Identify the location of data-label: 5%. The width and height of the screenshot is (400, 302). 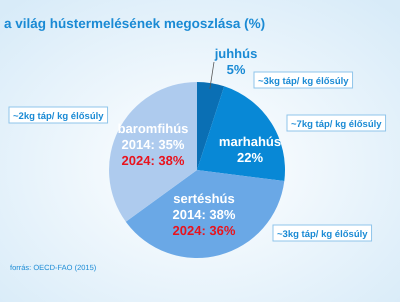
(236, 69).